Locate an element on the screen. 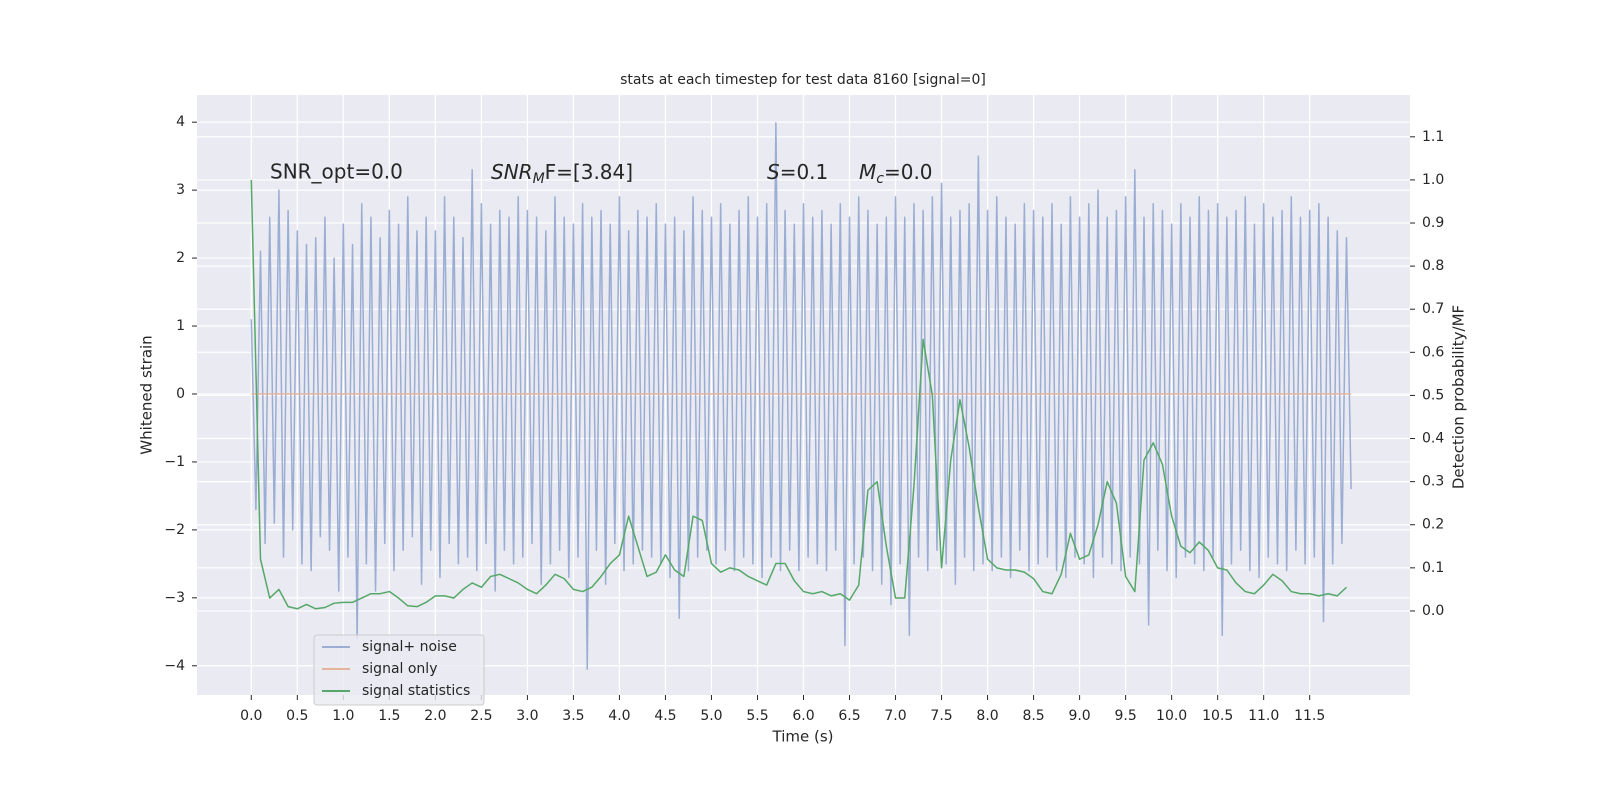 The width and height of the screenshot is (1600, 800). y2-tick-label: 0.8 is located at coordinates (1433, 266).